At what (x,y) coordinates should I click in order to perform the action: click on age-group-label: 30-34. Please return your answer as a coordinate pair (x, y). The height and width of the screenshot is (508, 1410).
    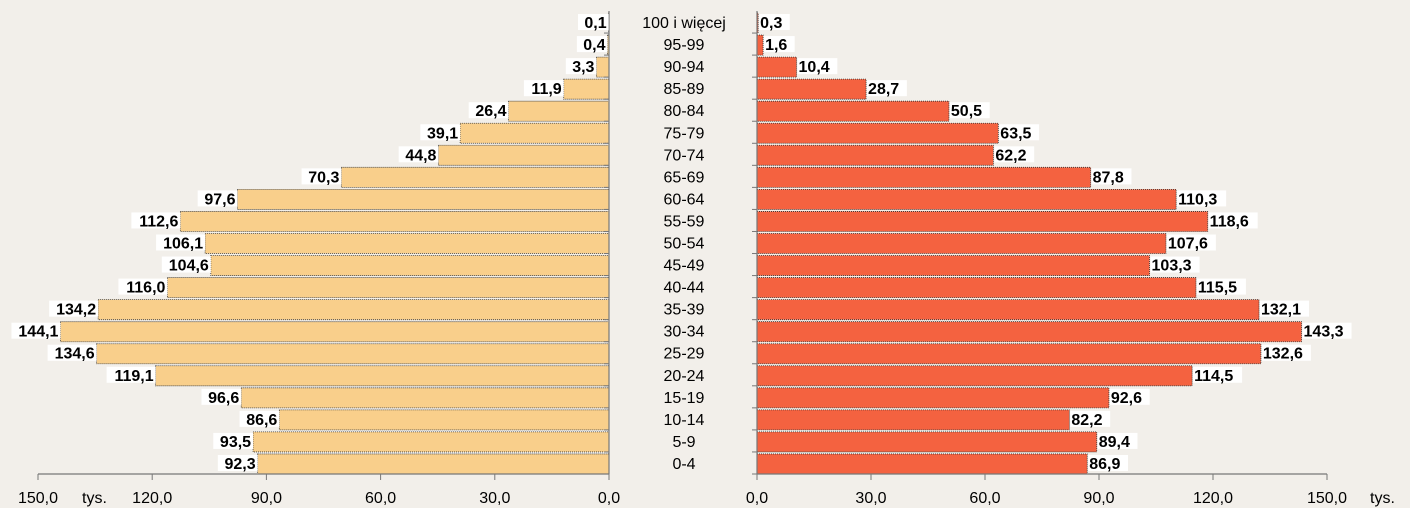
    Looking at the image, I should click on (684, 332).